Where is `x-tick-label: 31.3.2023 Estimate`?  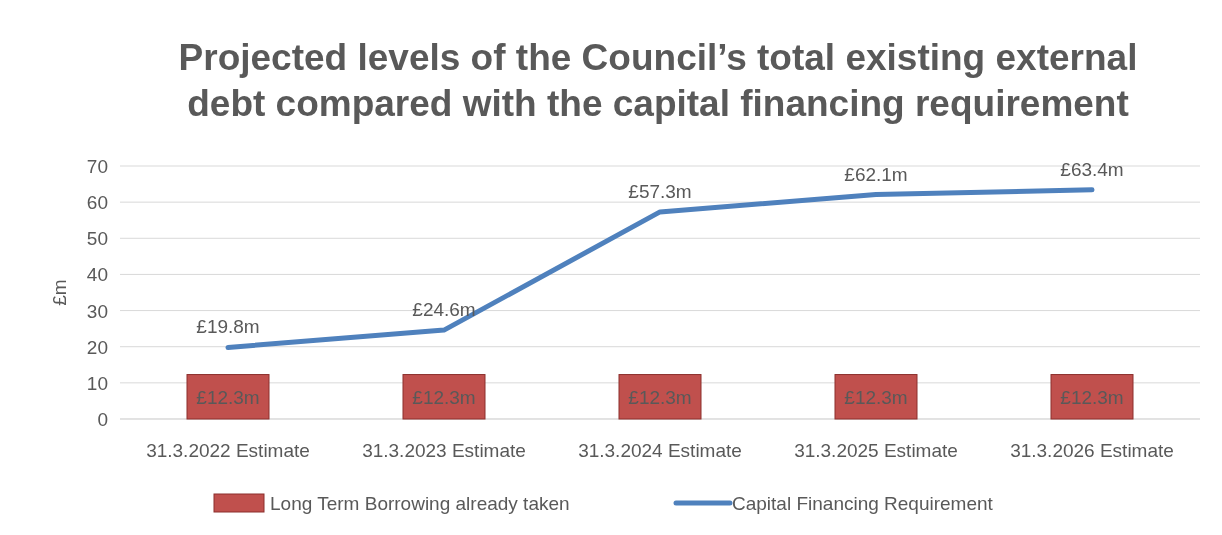
x-tick-label: 31.3.2023 Estimate is located at coordinates (444, 450).